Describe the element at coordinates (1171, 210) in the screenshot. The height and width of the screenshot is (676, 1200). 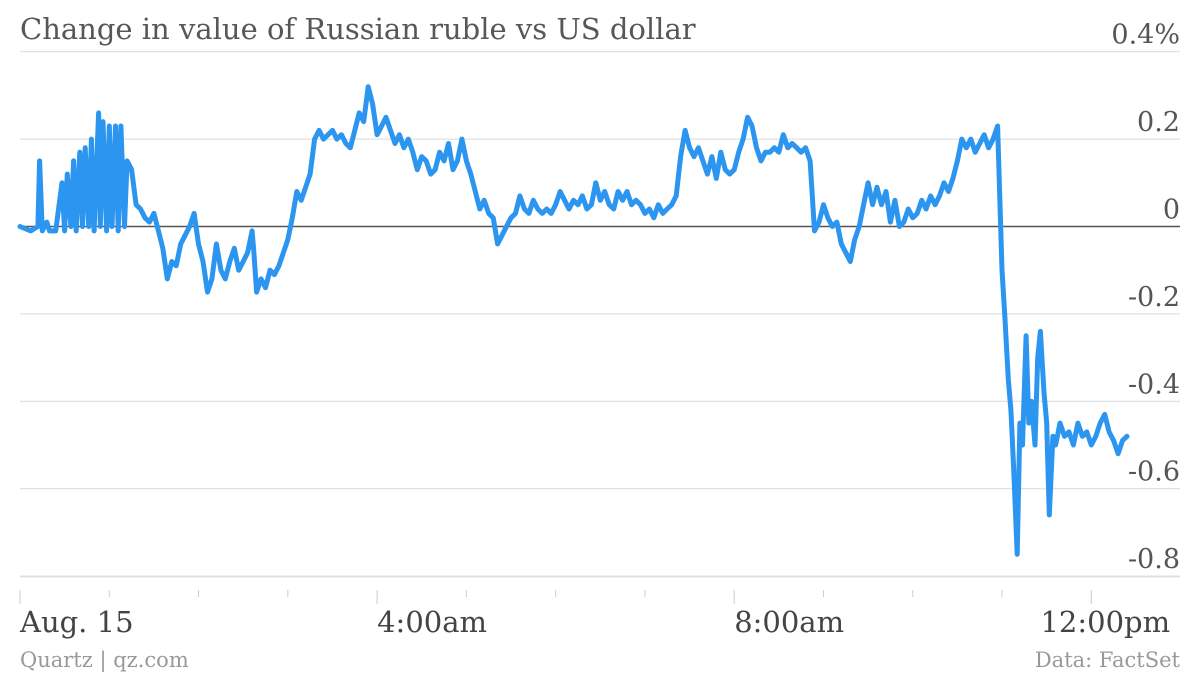
I see `y-tick-label: 0` at that location.